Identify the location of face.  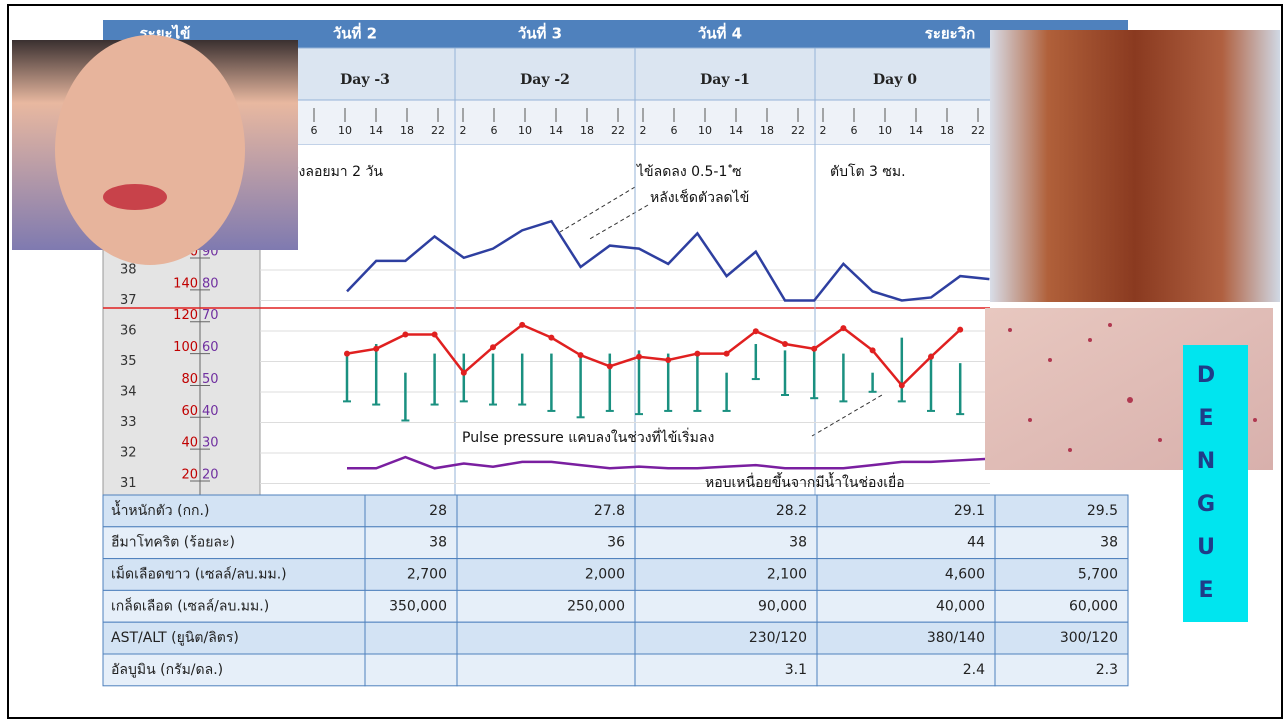
(150, 150).